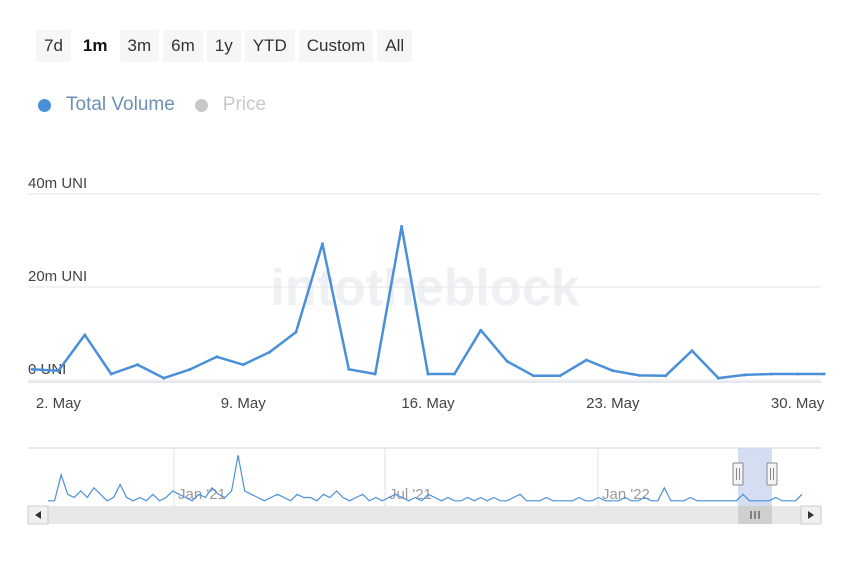 This screenshot has height=567, width=850. I want to click on navigator-series-line, so click(425, 478).